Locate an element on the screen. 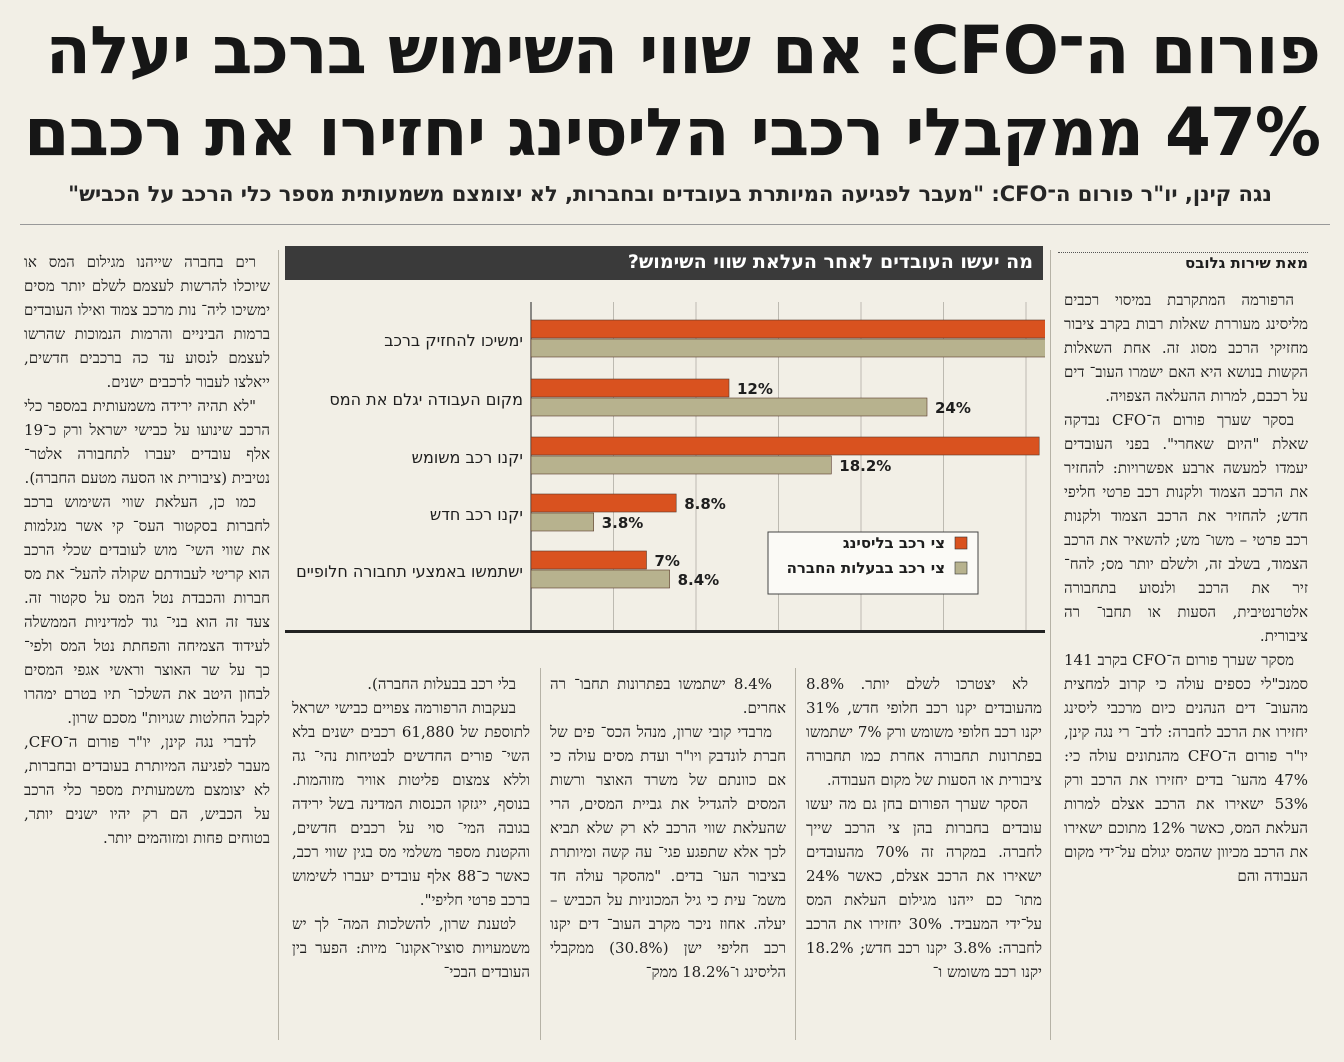  value-label: 3.8% is located at coordinates (623, 523).